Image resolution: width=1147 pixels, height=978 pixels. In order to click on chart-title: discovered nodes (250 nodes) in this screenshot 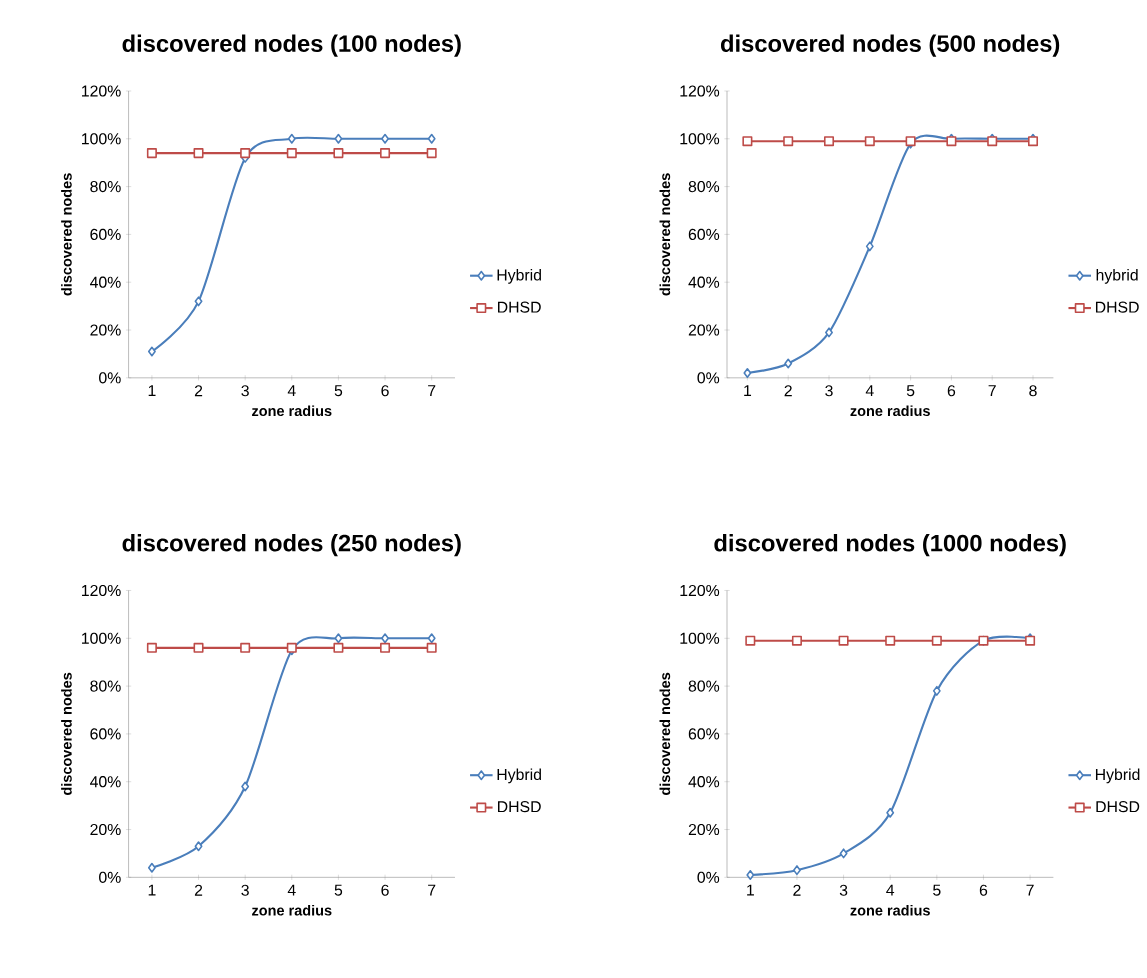, I will do `click(291, 545)`.